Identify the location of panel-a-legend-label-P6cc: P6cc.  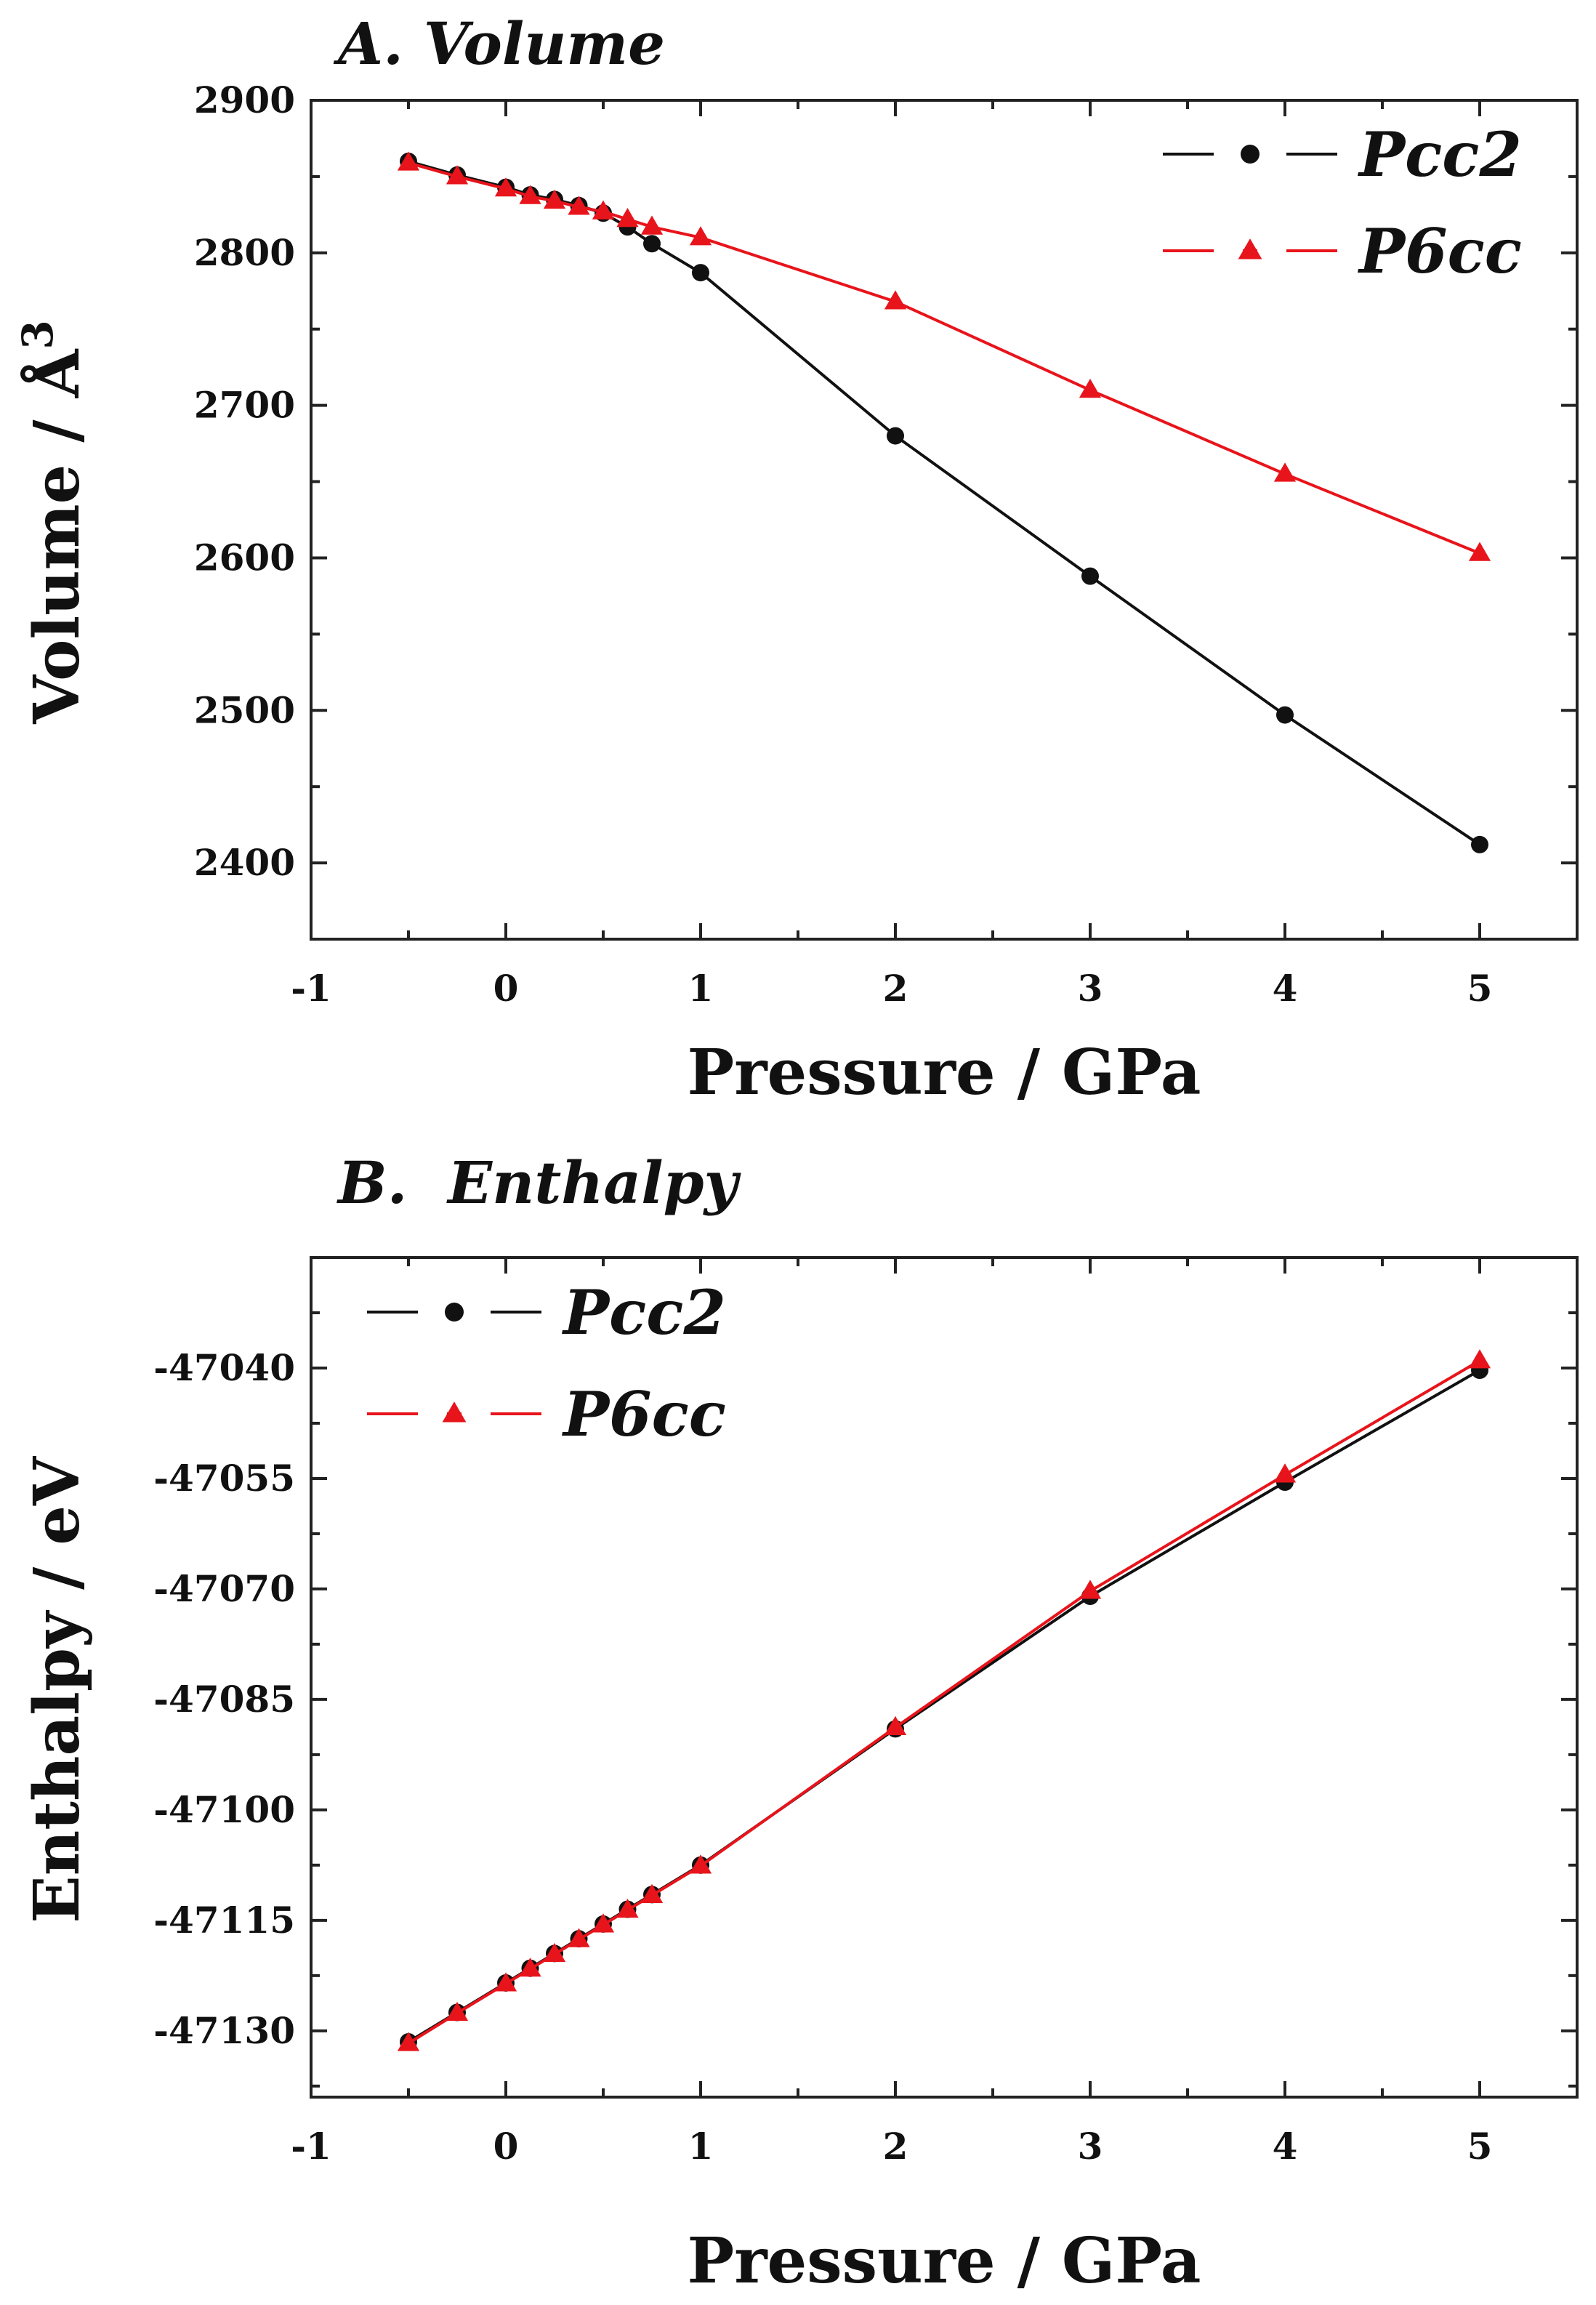
(1440, 251).